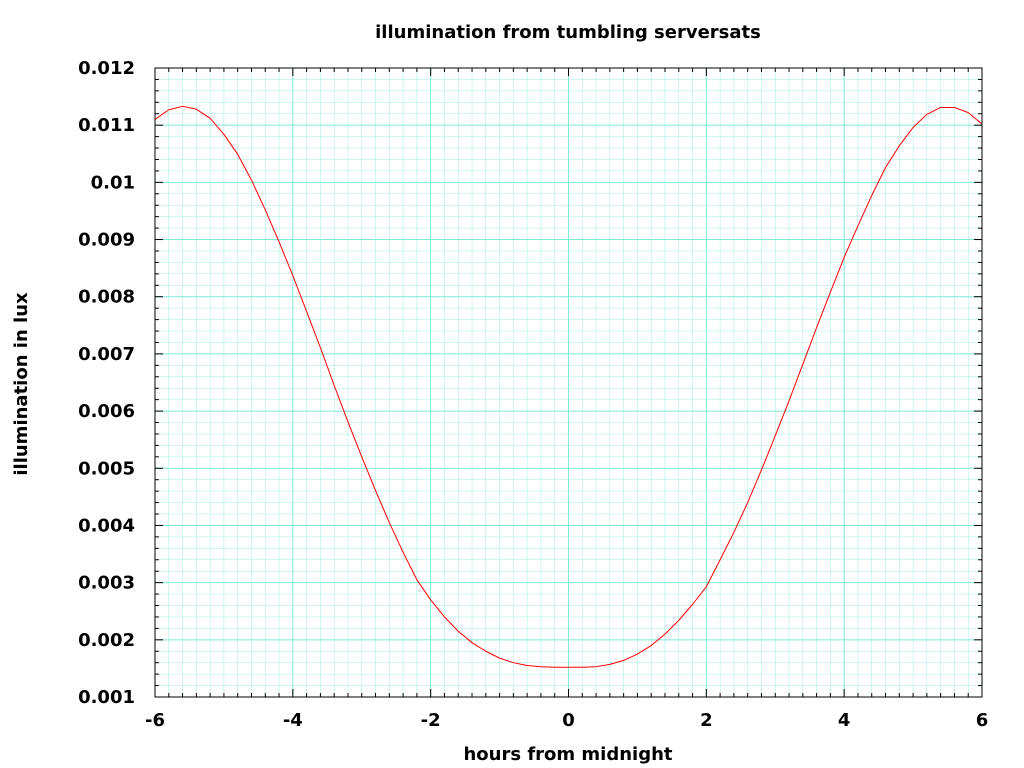 The height and width of the screenshot is (768, 1024). Describe the element at coordinates (106, 697) in the screenshot. I see `y-tick-label: 0.001` at that location.